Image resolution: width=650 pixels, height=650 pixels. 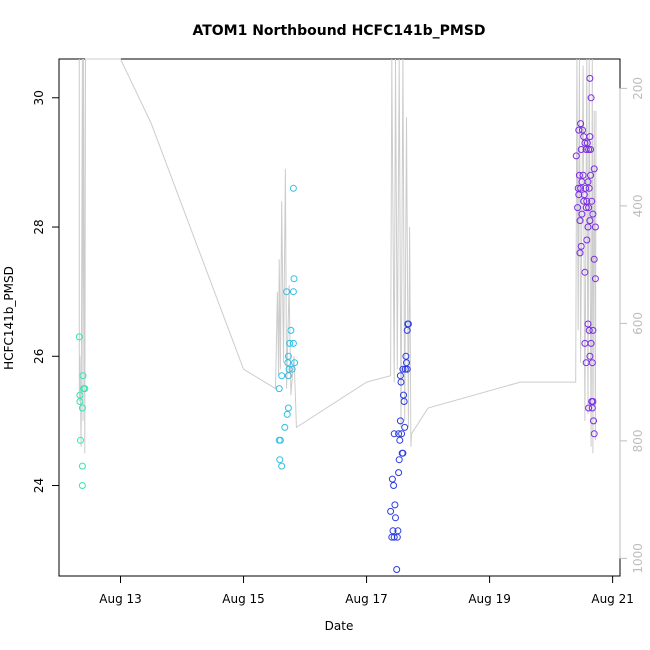 What do you see at coordinates (243, 599) in the screenshot?
I see `x-tick-label: Aug 15` at bounding box center [243, 599].